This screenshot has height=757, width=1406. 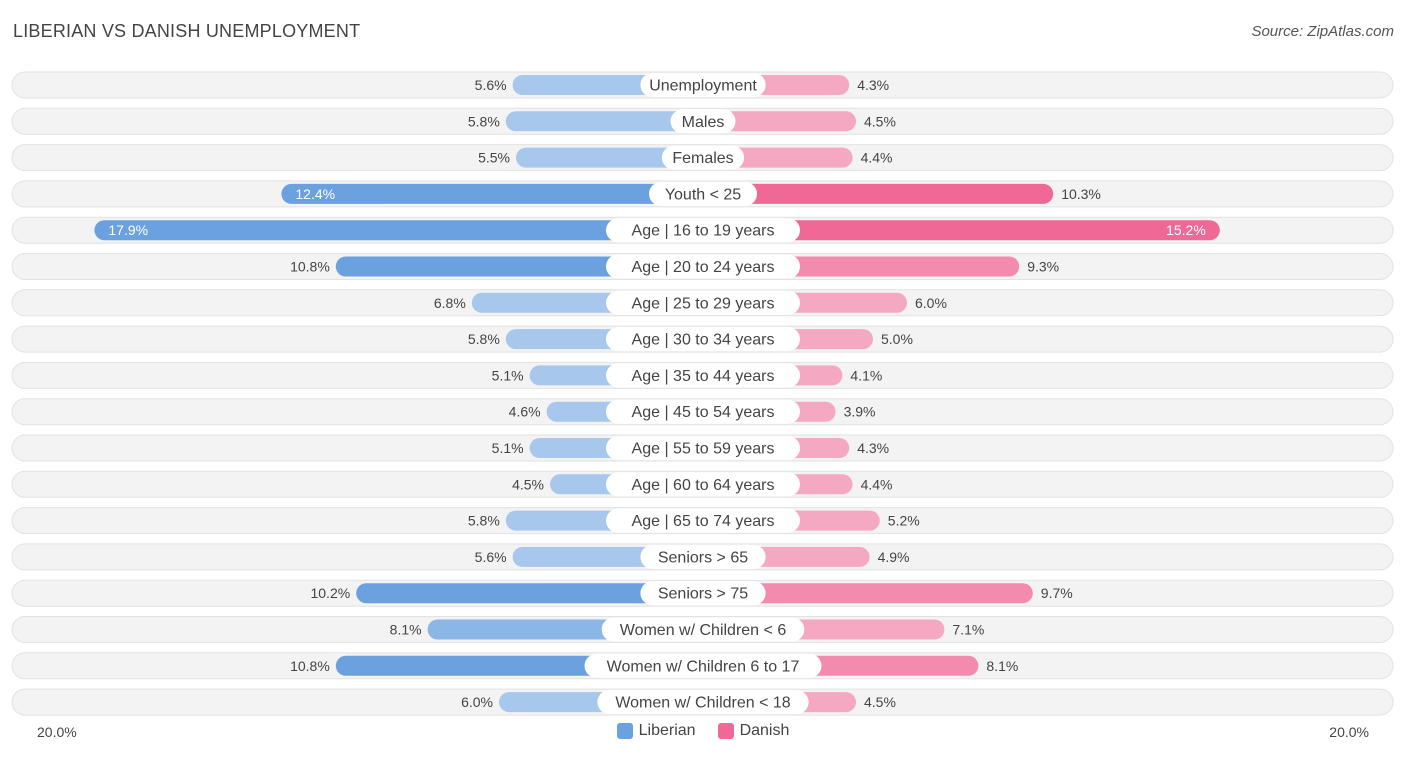 What do you see at coordinates (703, 731) in the screenshot?
I see `legend: Liberian Danish` at bounding box center [703, 731].